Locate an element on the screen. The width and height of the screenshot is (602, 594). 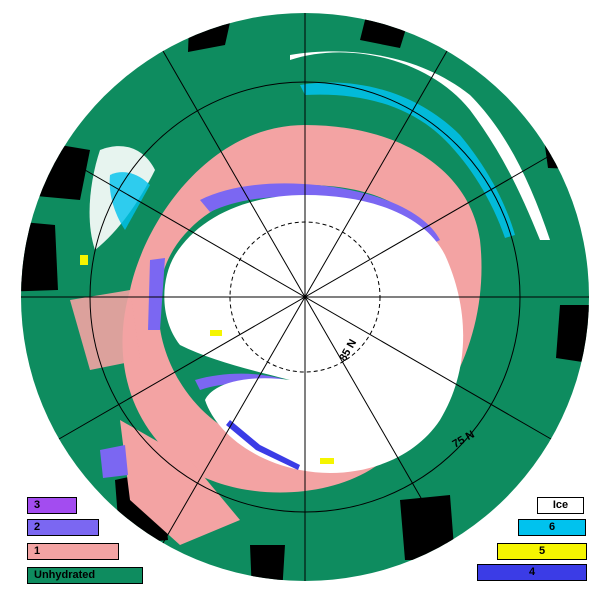
legend-item-3: 3 is located at coordinates (52, 505).